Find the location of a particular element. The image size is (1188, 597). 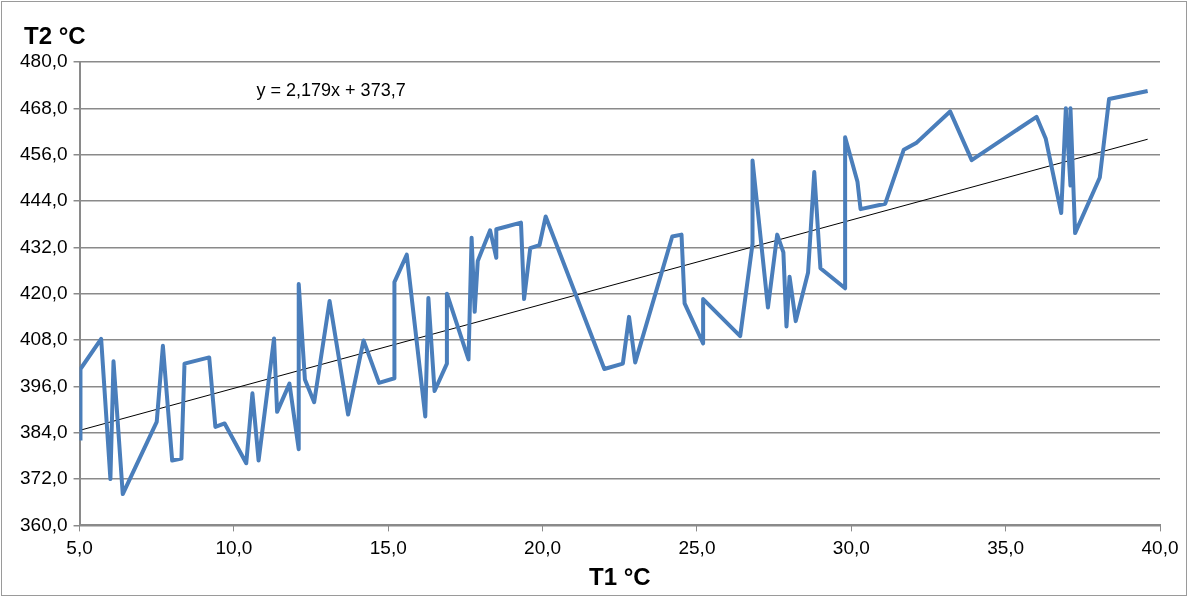

x-tick-label: 10,0 is located at coordinates (234, 548).